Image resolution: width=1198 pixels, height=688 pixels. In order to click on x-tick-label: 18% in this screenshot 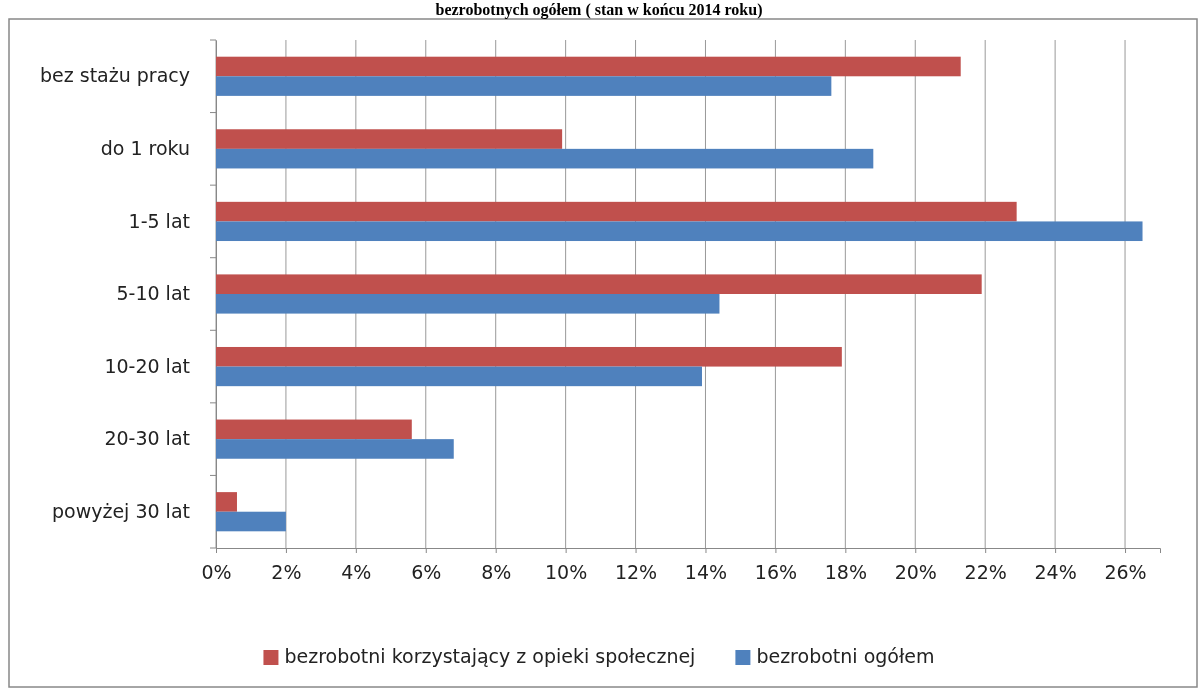, I will do `click(845, 571)`.